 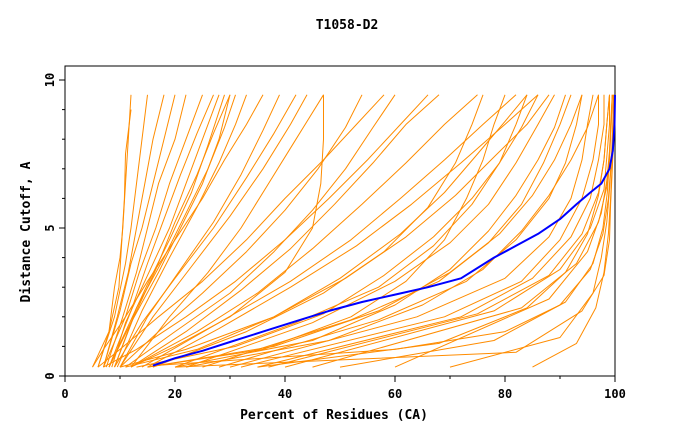 What do you see at coordinates (50, 227) in the screenshot?
I see `y-tick-label: 5` at bounding box center [50, 227].